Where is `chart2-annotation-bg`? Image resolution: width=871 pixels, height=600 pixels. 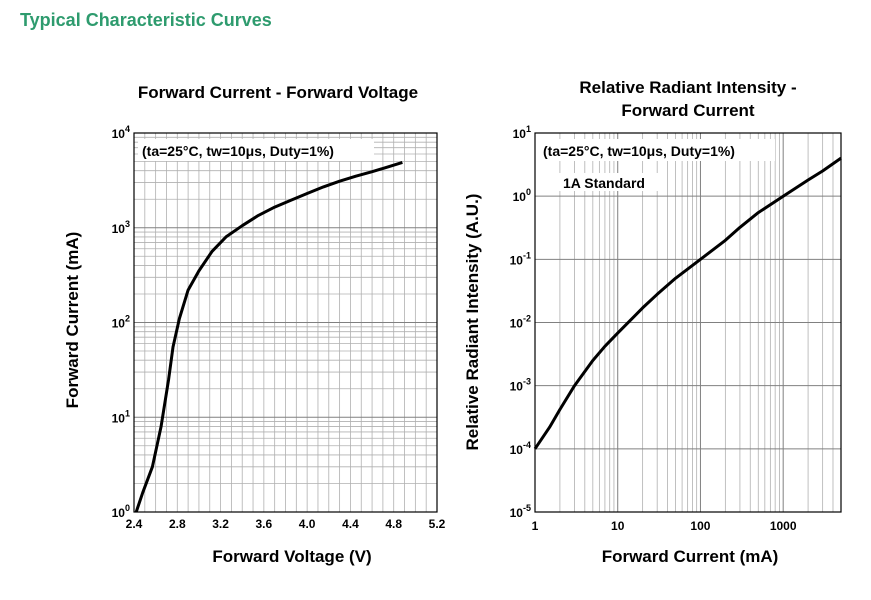
chart2-annotation-bg is located at coordinates (657, 150).